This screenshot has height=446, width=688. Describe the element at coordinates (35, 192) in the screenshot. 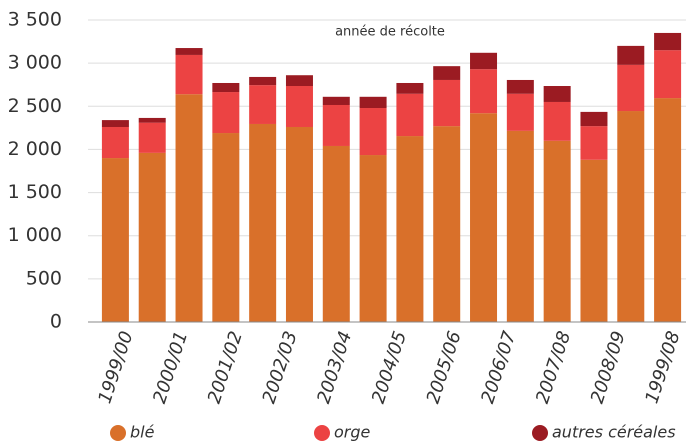

I see `y-tick-label: 1 500` at that location.